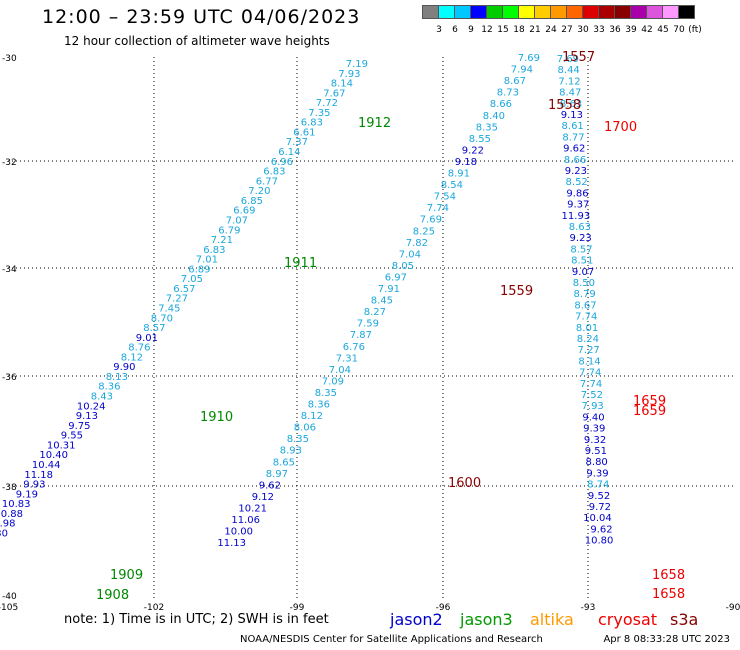 This screenshot has width=740, height=650. What do you see at coordinates (87, 416) in the screenshot?
I see `wave-height-value: 9.13` at bounding box center [87, 416].